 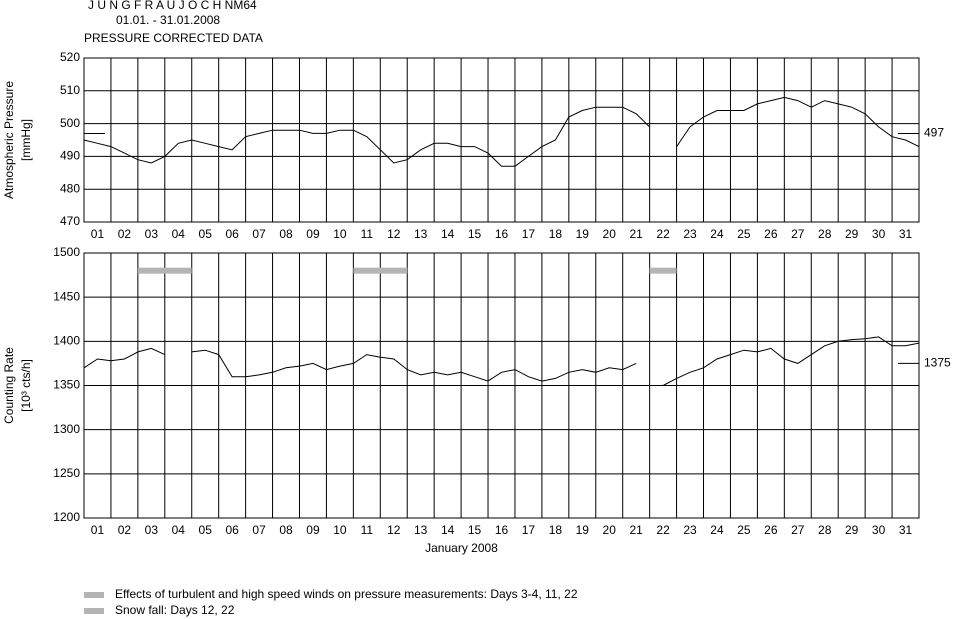 I want to click on y-tick-label: 1400, so click(x=66, y=341).